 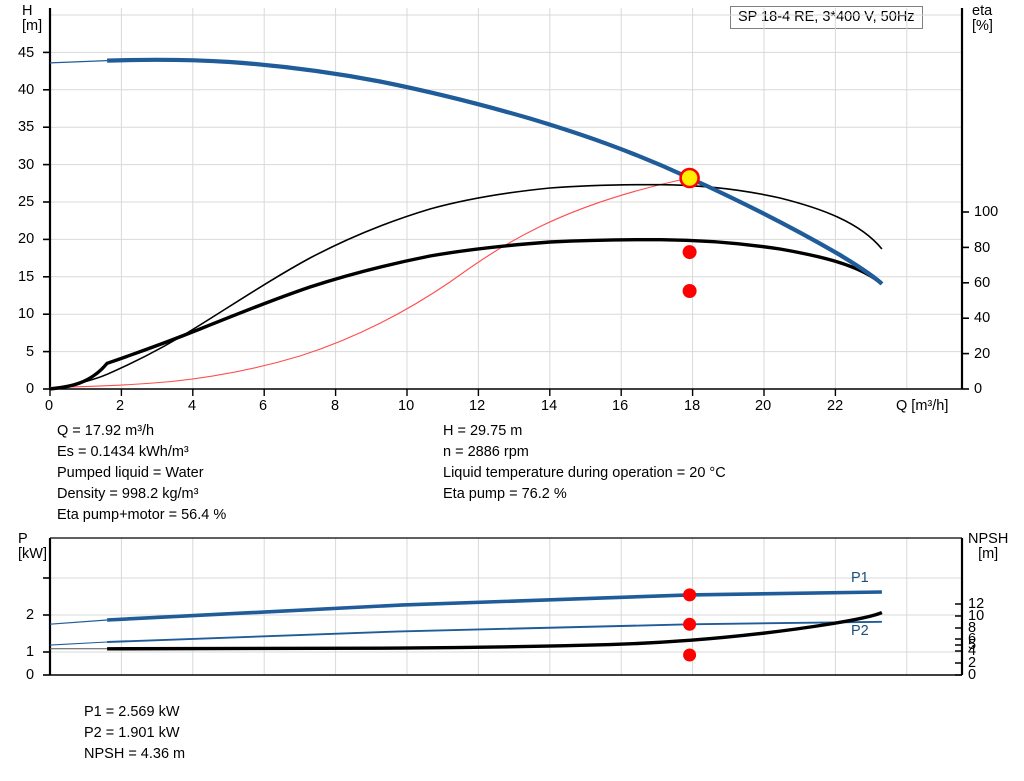 What do you see at coordinates (32, 554) in the screenshot?
I see `bottom-chart-y-left-unit: [kW]` at bounding box center [32, 554].